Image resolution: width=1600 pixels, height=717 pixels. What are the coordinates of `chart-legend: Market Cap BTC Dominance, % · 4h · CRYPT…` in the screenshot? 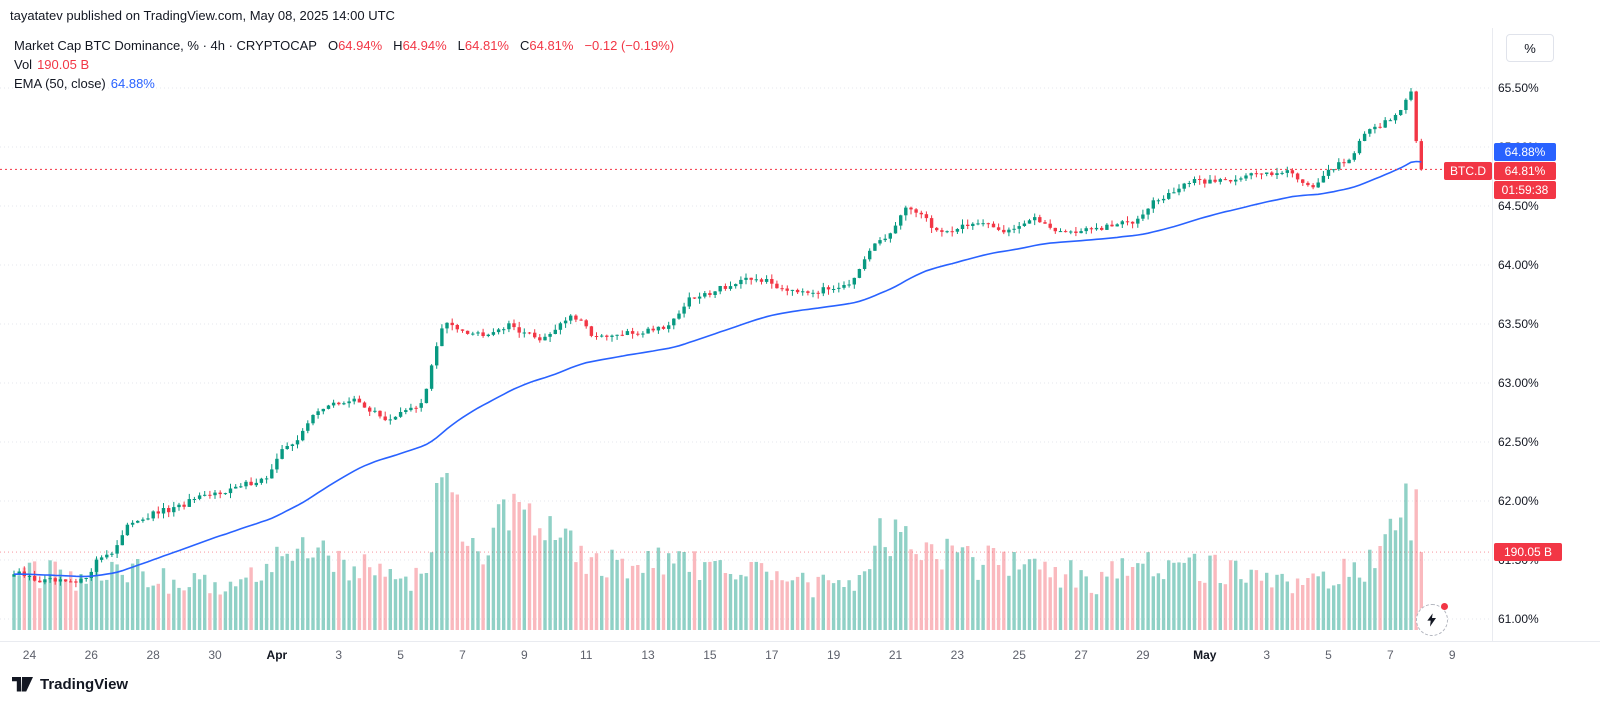 It's located at (344, 64).